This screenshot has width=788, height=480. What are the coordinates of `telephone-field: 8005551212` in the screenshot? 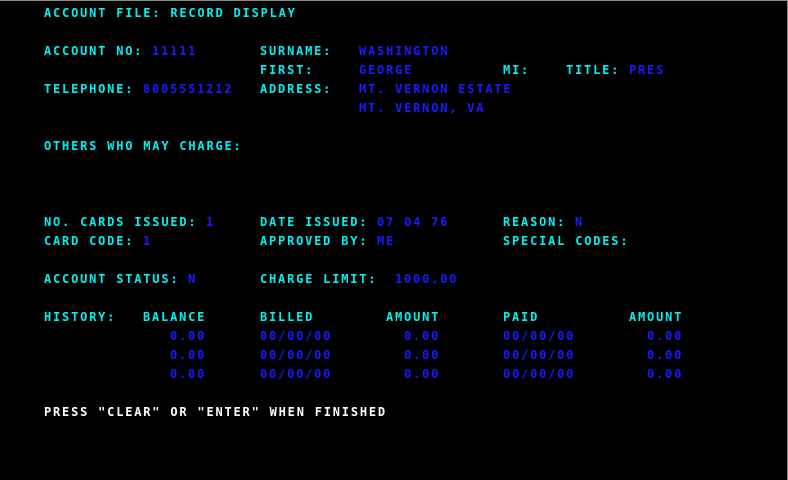 It's located at (188, 89).